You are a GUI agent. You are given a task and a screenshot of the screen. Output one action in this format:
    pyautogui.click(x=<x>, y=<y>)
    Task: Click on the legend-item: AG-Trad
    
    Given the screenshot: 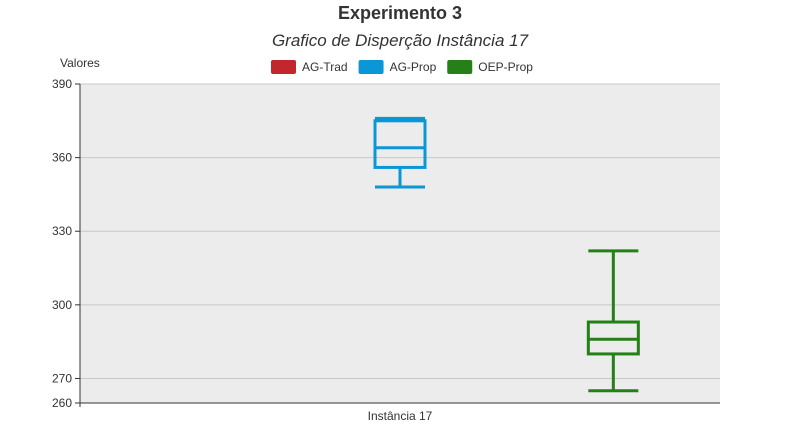 What is the action you would take?
    pyautogui.click(x=309, y=67)
    